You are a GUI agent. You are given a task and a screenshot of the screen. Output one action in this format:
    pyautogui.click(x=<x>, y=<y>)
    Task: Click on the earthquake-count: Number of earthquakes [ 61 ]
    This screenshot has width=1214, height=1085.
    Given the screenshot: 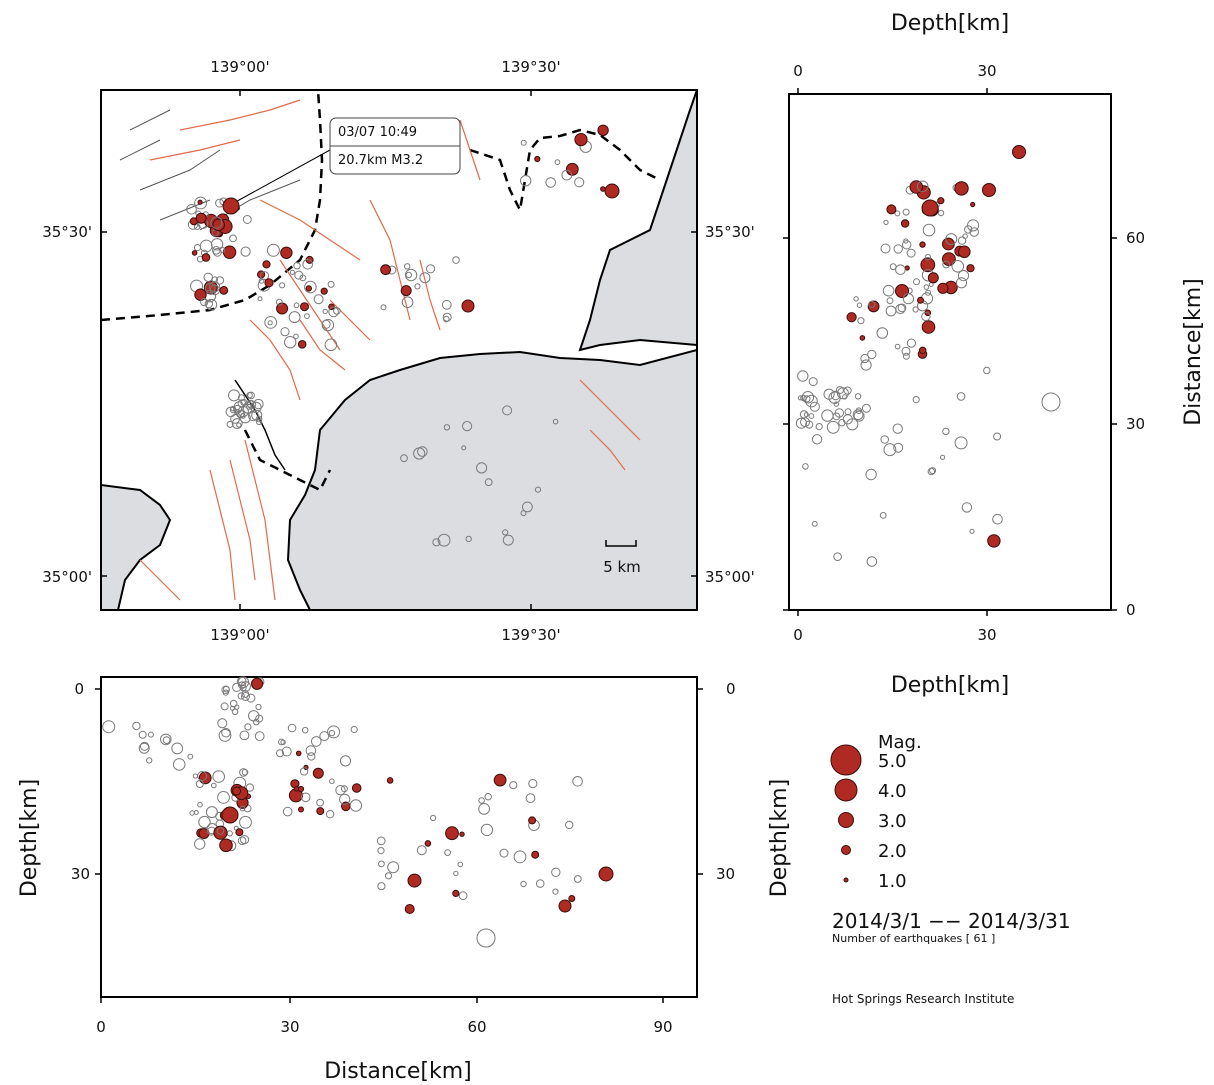 What is the action you would take?
    pyautogui.click(x=913, y=938)
    